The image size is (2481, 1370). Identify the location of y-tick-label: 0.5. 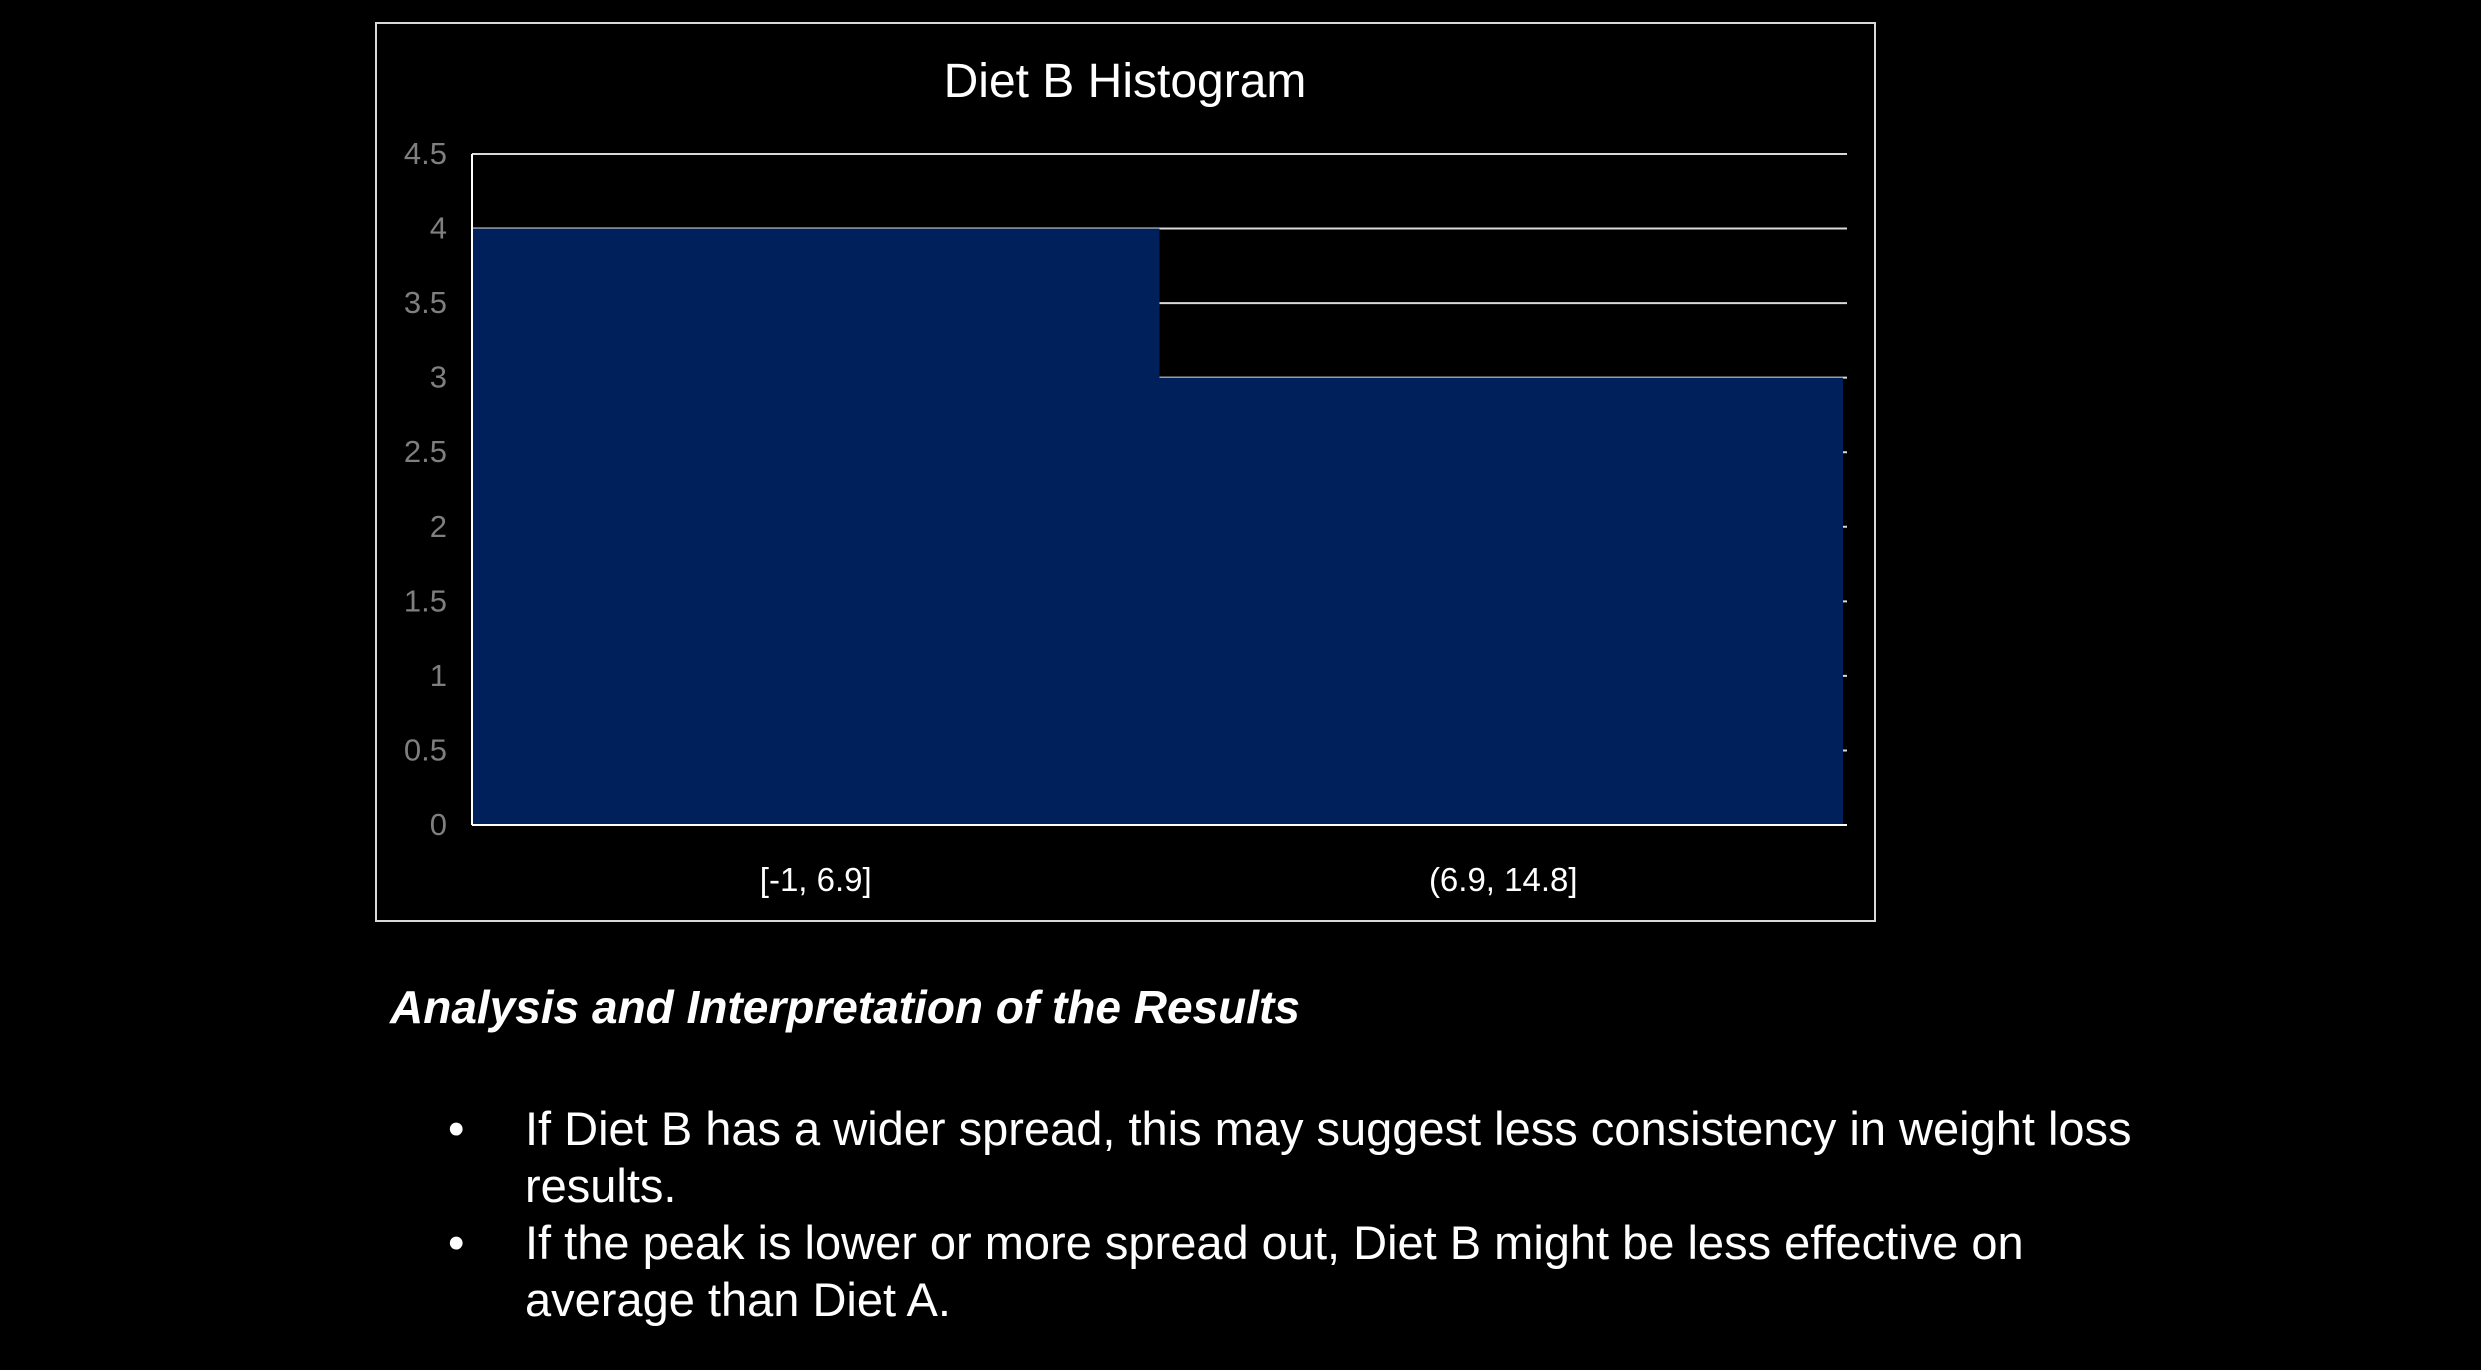
(425, 749).